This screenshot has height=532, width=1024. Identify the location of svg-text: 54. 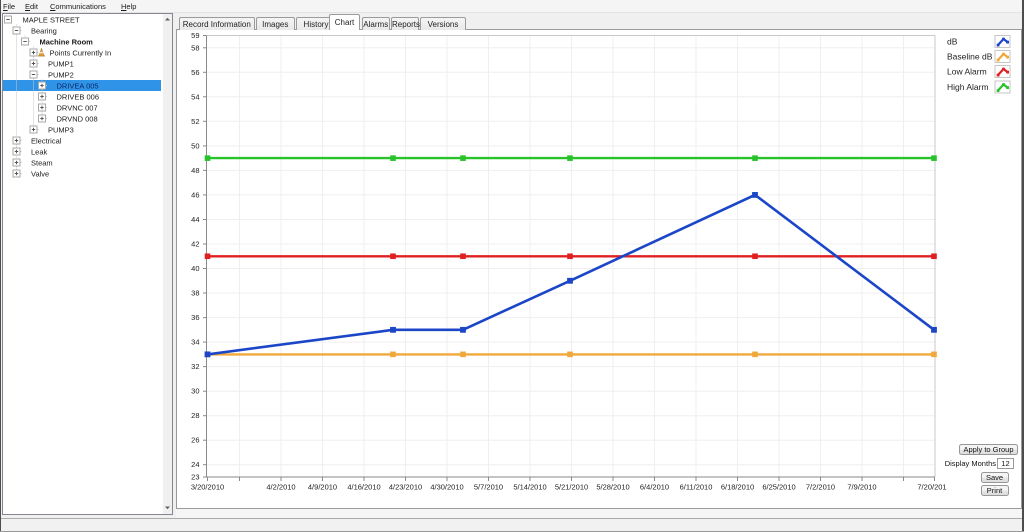
(195, 96).